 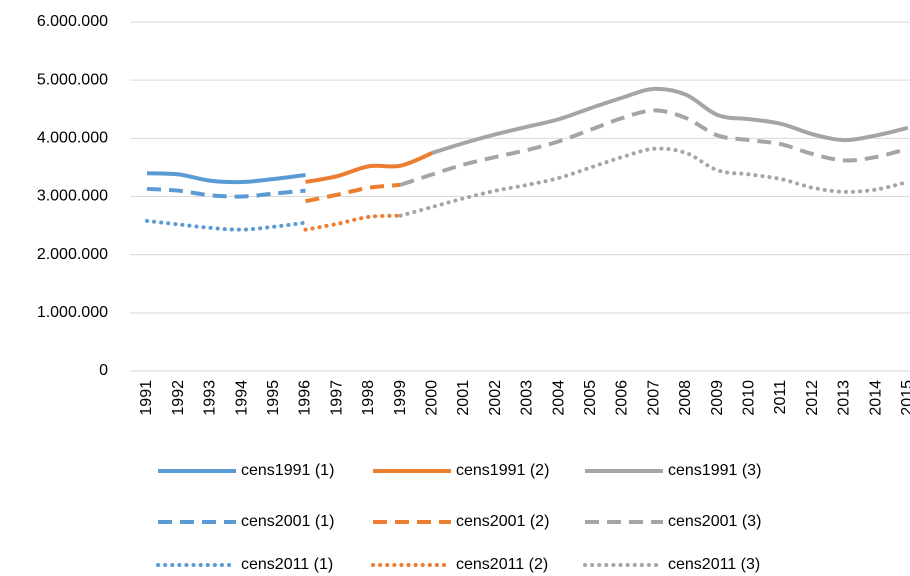 What do you see at coordinates (502, 521) in the screenshot?
I see `legend-label: cens2001 (2)` at bounding box center [502, 521].